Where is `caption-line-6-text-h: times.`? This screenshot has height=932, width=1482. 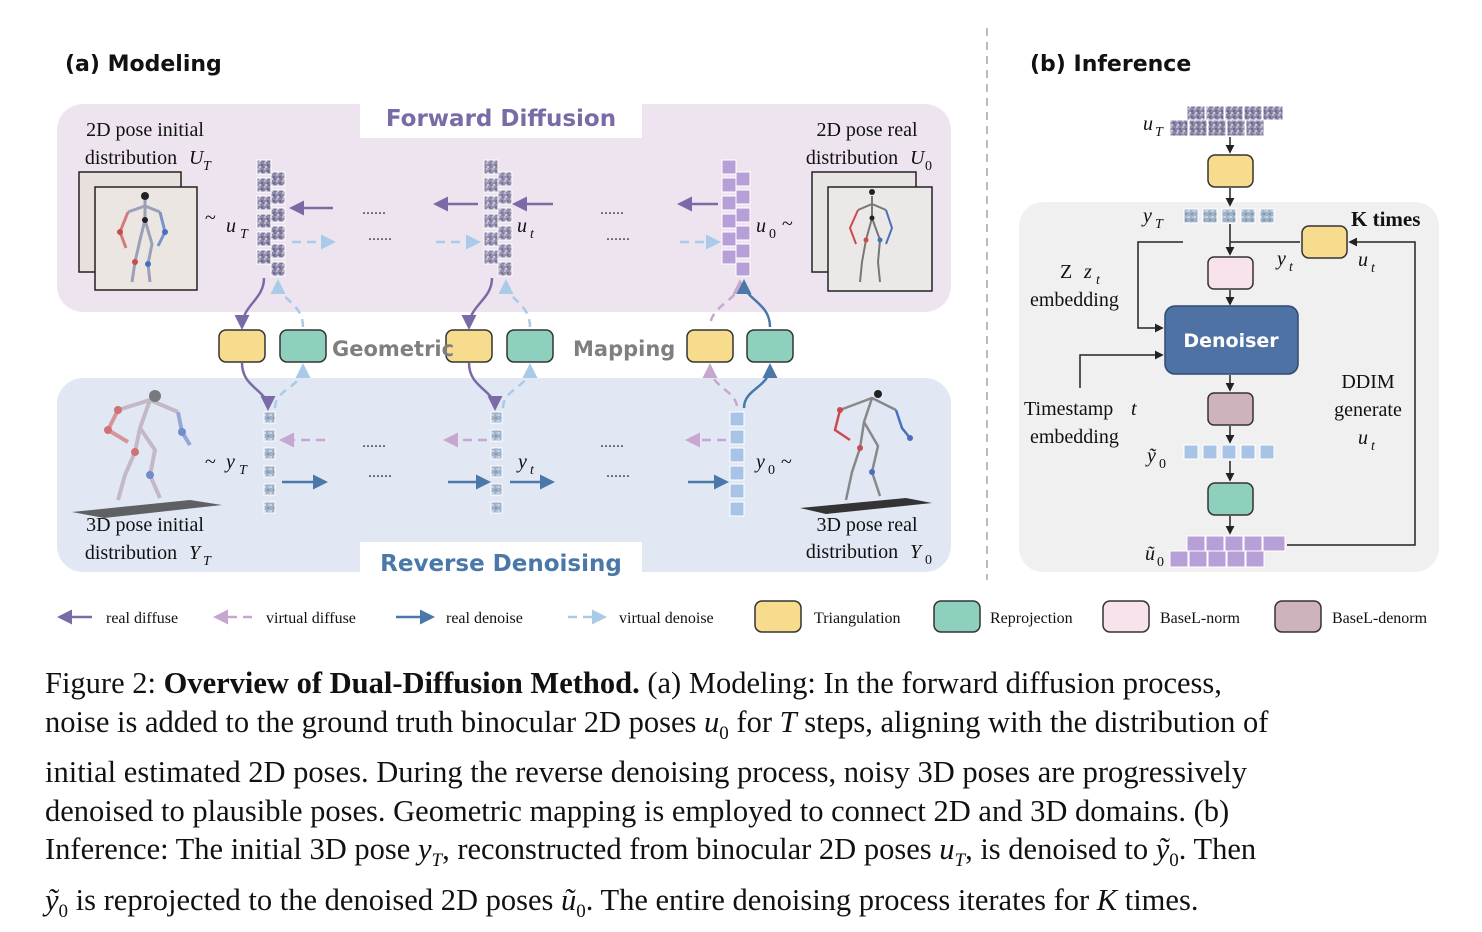 caption-line-6-text-h: times. is located at coordinates (1161, 900).